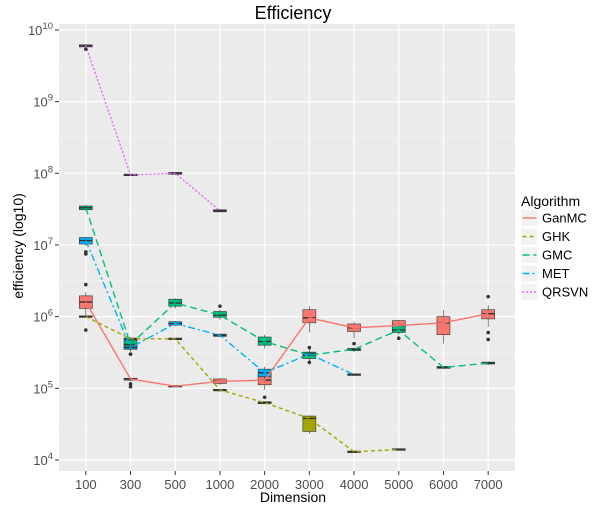  I want to click on y-tick-label: 10⁸, so click(43, 172).